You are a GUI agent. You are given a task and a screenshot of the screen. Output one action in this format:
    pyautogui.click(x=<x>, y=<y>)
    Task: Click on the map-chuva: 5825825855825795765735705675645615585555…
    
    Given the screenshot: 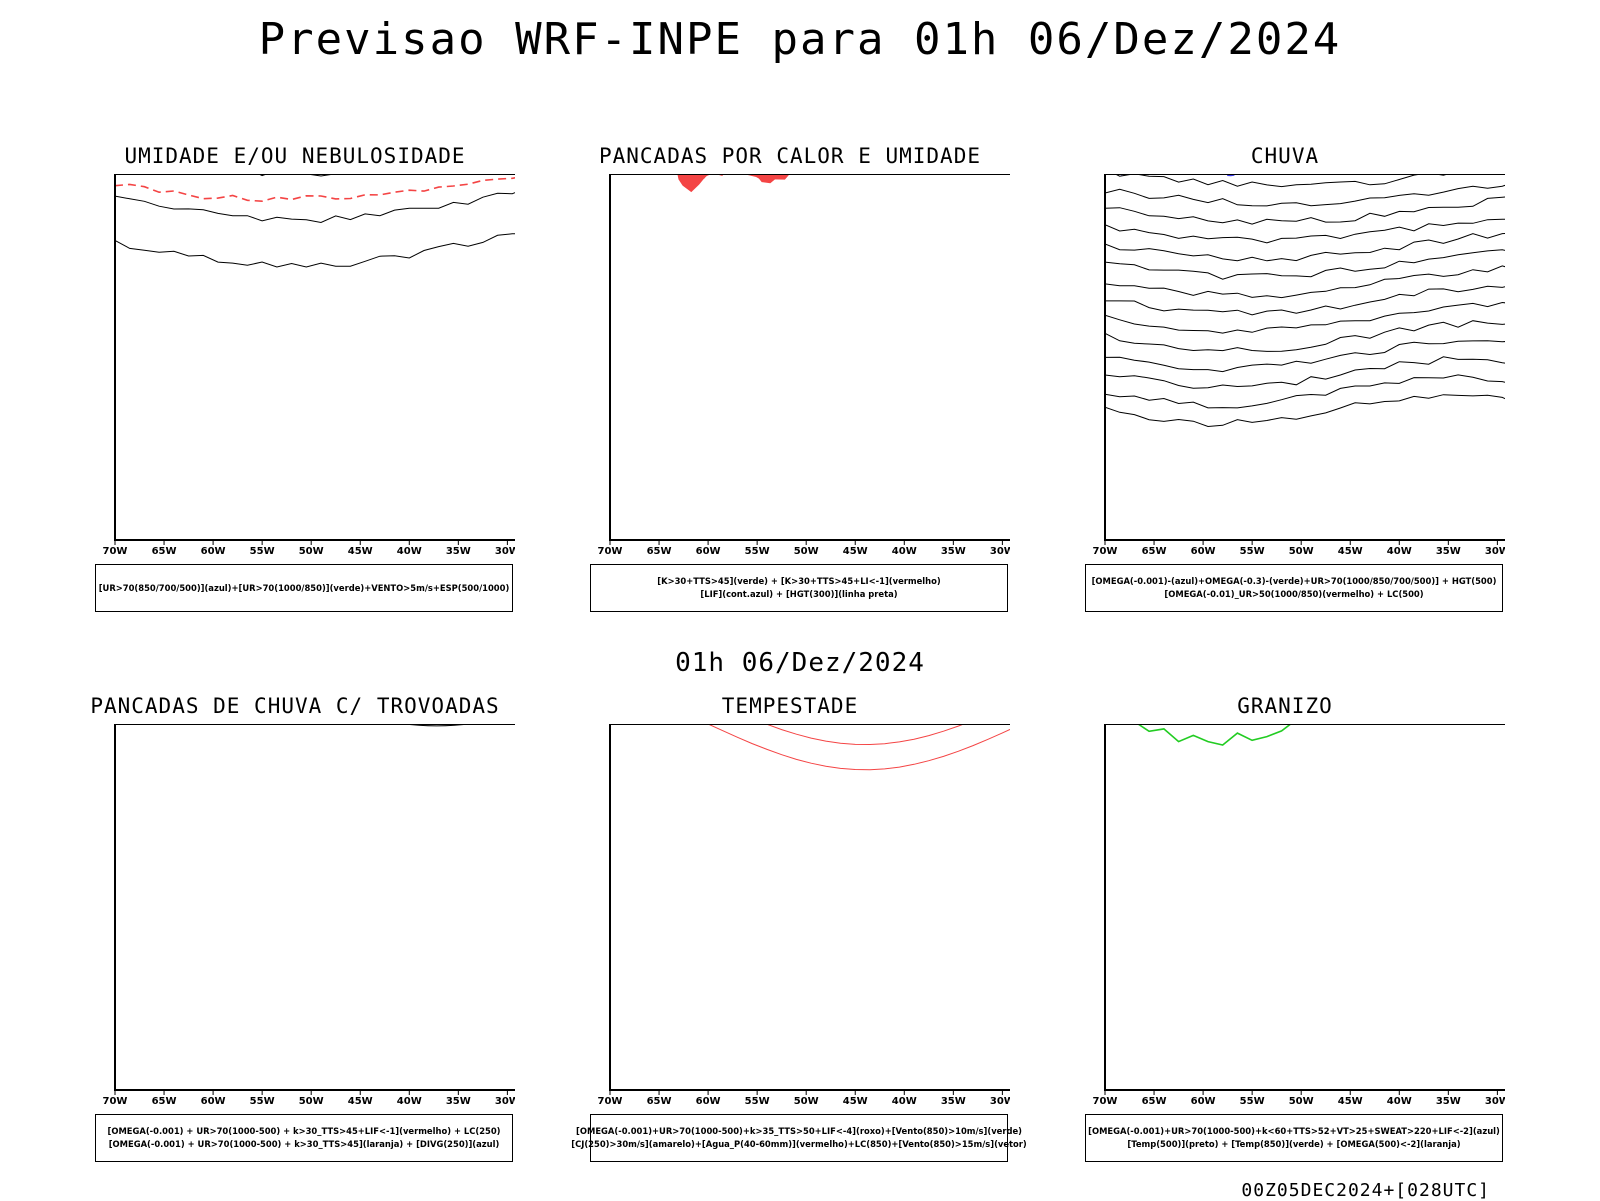 What is the action you would take?
    pyautogui.click(x=1285, y=379)
    